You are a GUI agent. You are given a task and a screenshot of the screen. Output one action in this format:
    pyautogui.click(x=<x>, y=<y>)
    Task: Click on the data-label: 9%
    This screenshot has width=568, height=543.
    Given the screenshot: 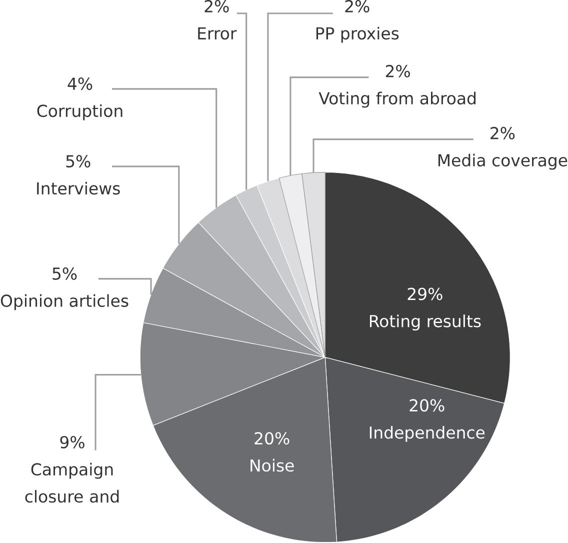 What is the action you would take?
    pyautogui.click(x=72, y=442)
    